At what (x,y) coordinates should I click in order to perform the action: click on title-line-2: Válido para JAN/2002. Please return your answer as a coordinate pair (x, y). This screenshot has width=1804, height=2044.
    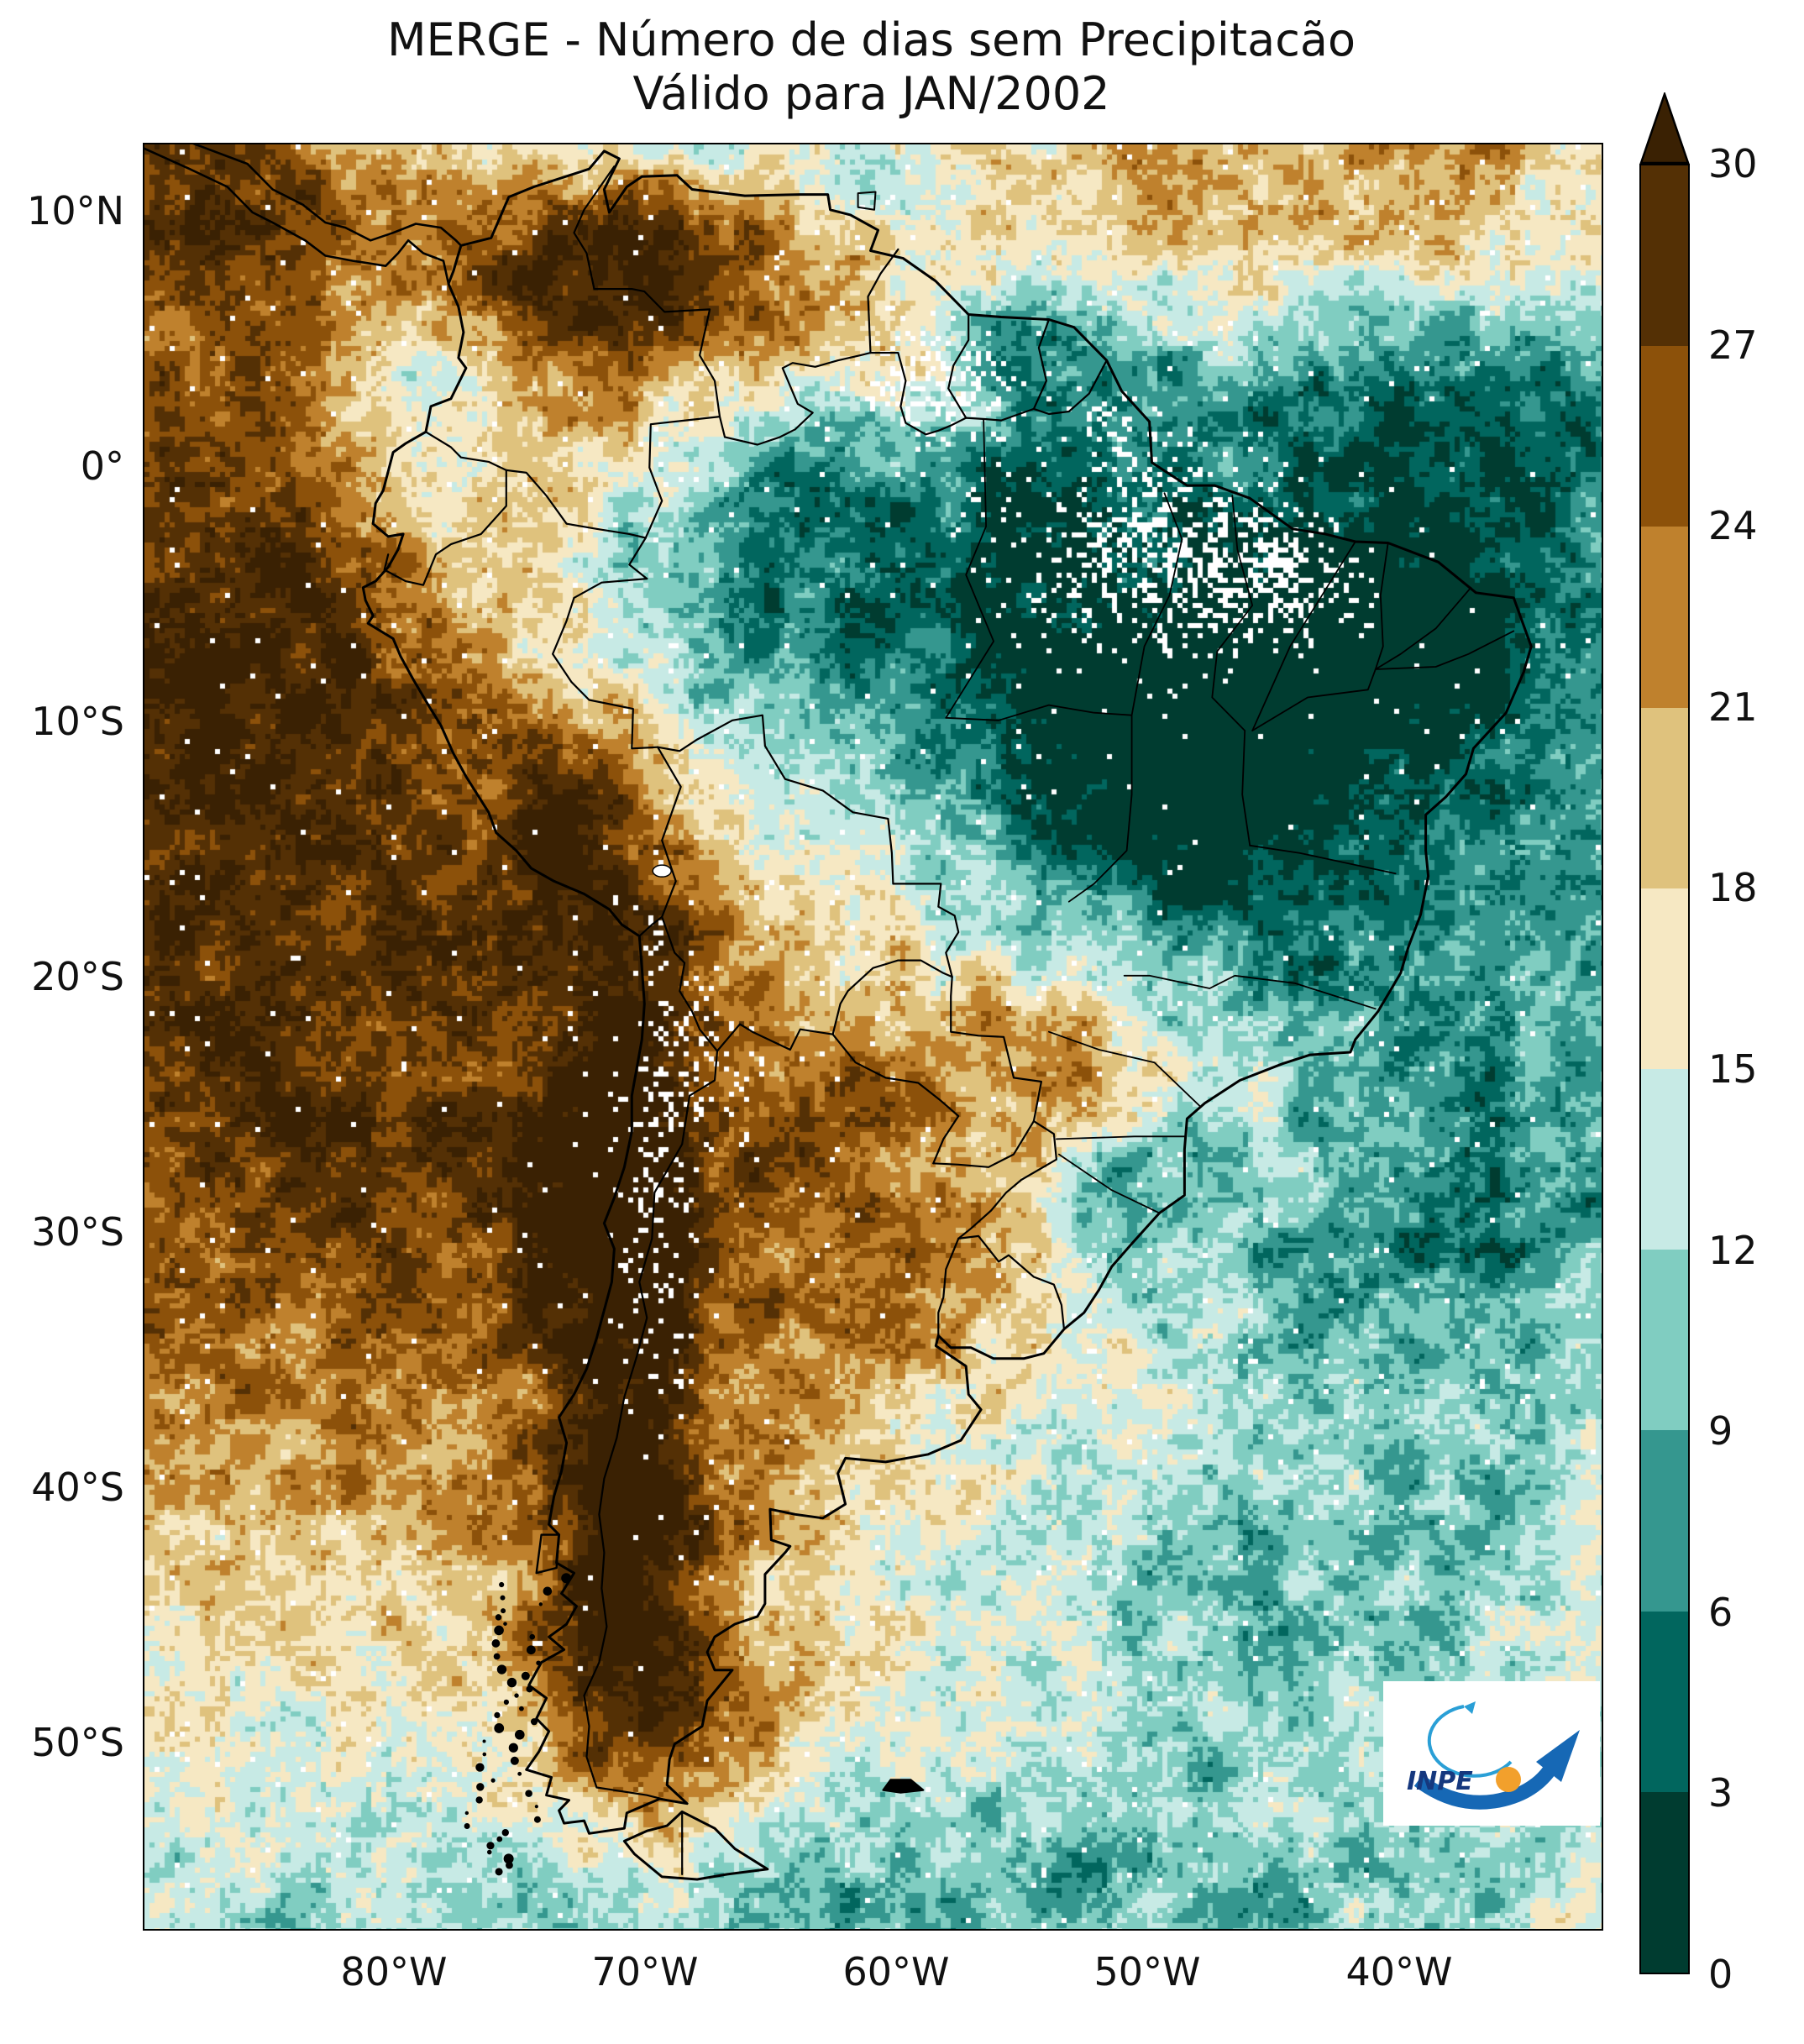
    Looking at the image, I should click on (871, 93).